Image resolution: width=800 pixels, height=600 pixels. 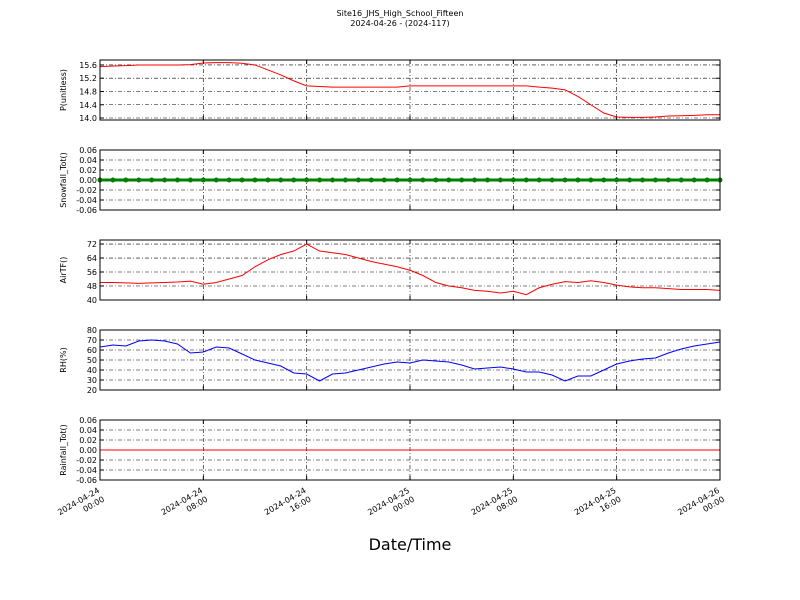 I want to click on y-tick-label: 14.4, so click(x=88, y=105).